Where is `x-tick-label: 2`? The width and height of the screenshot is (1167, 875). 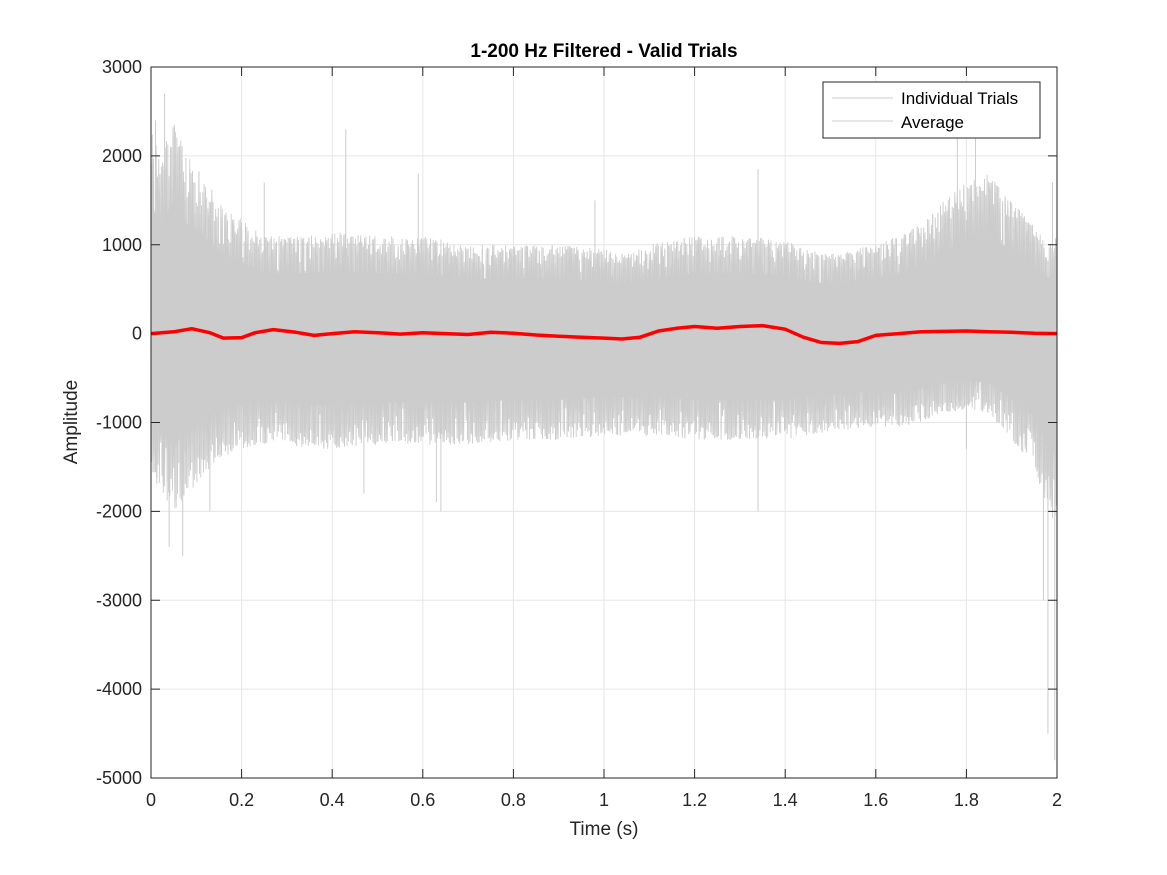
x-tick-label: 2 is located at coordinates (1057, 800).